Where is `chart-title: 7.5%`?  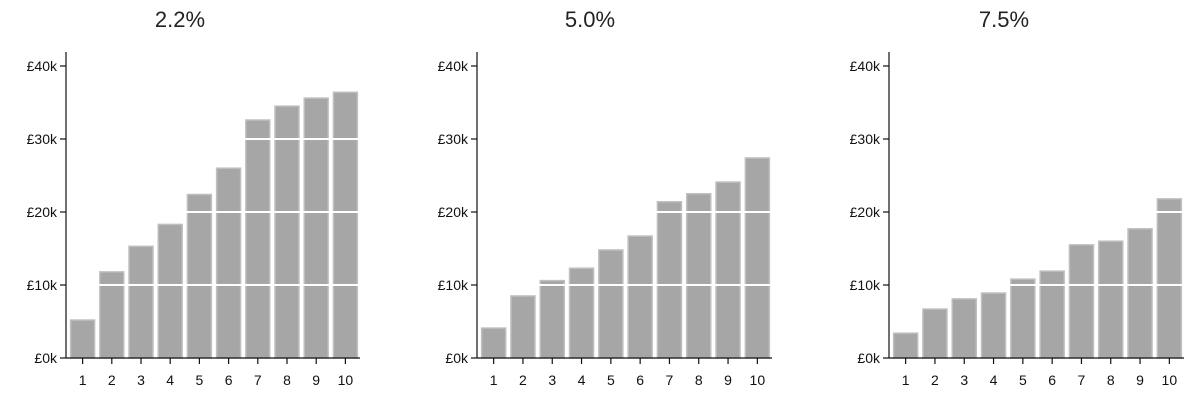
chart-title: 7.5% is located at coordinates (1004, 19).